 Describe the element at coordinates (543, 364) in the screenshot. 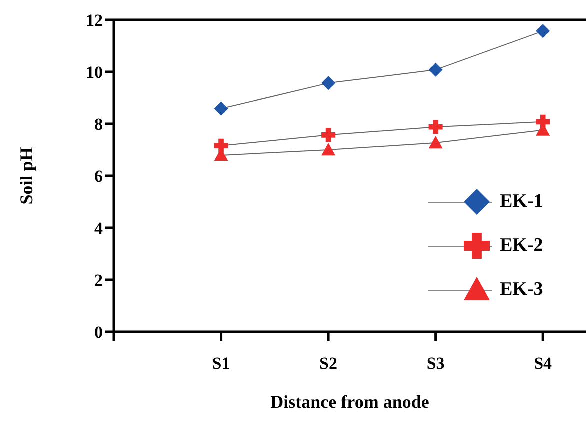

I see `x-tick-label: S4` at that location.